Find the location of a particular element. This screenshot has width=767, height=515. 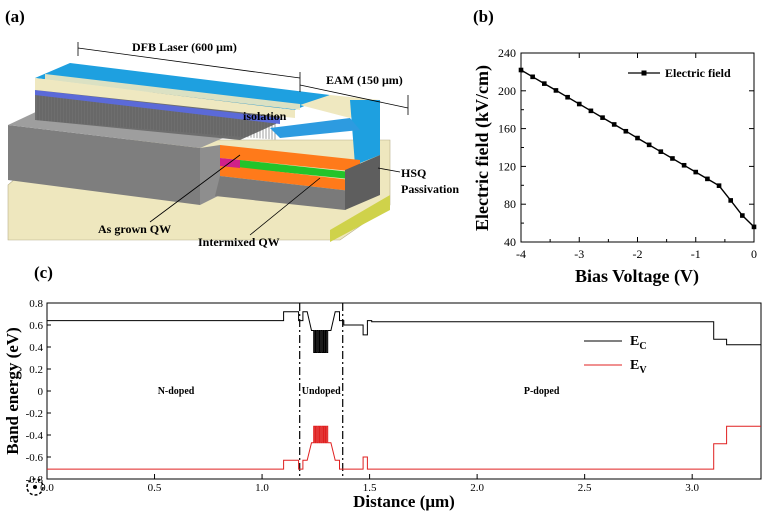

passivation-label: Passivation is located at coordinates (430, 189).